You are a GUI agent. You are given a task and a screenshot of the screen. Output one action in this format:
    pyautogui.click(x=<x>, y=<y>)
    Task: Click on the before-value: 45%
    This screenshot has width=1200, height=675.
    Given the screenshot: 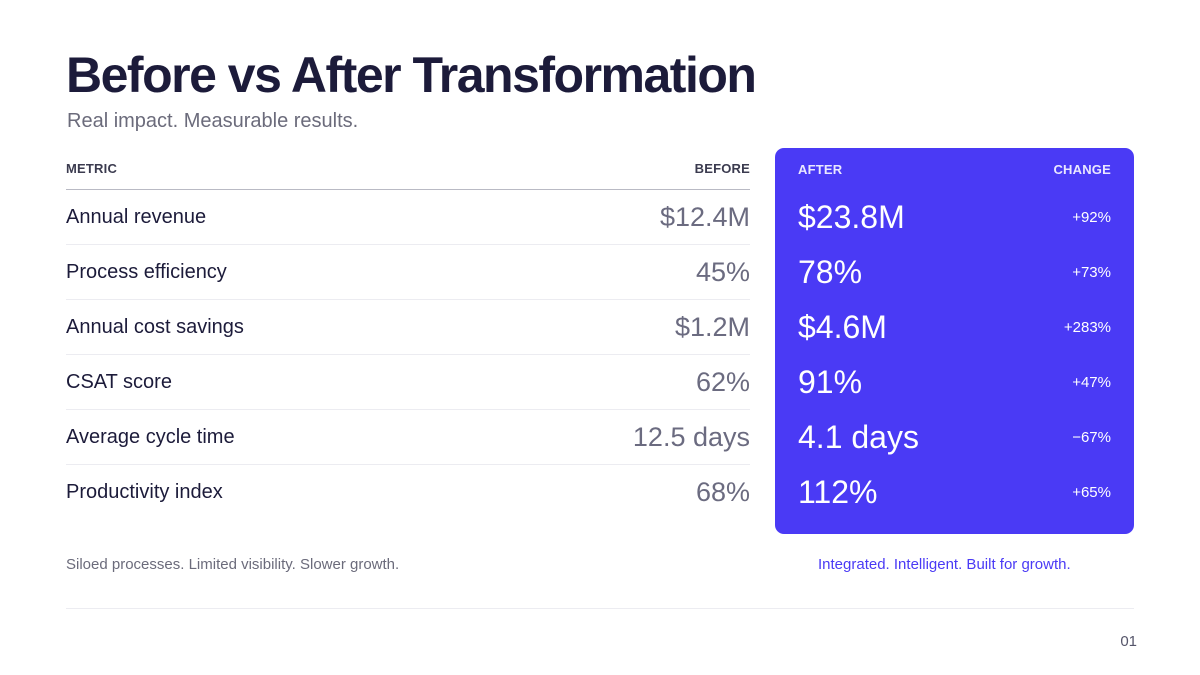 What is the action you would take?
    pyautogui.click(x=722, y=271)
    